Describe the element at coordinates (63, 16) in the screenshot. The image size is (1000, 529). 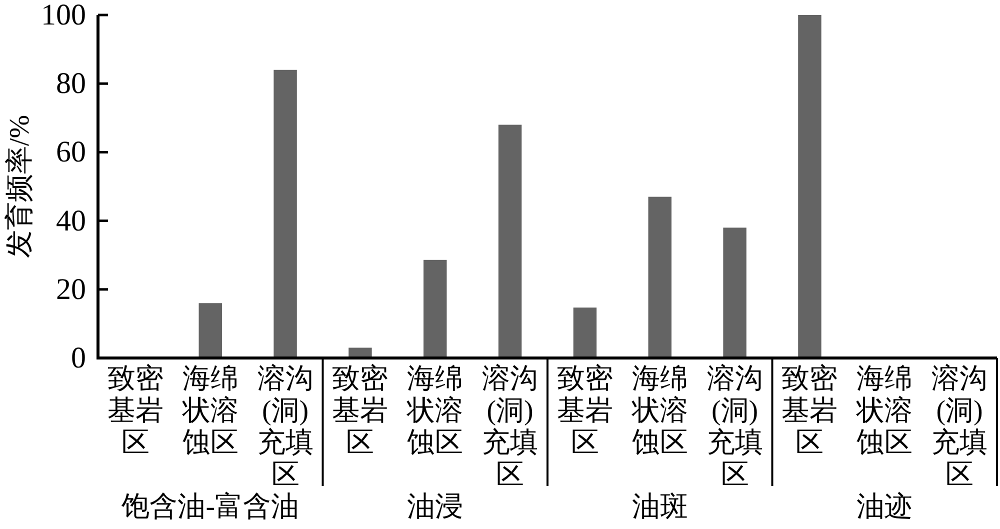
I see `y-tick-label: 100` at that location.